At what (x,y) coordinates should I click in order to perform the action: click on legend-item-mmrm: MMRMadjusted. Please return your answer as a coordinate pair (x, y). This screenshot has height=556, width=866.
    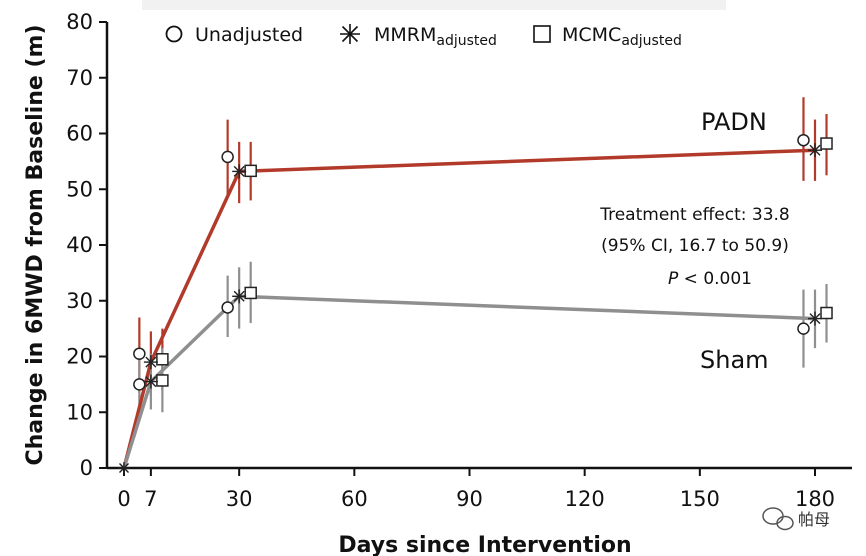
    Looking at the image, I should click on (418, 36).